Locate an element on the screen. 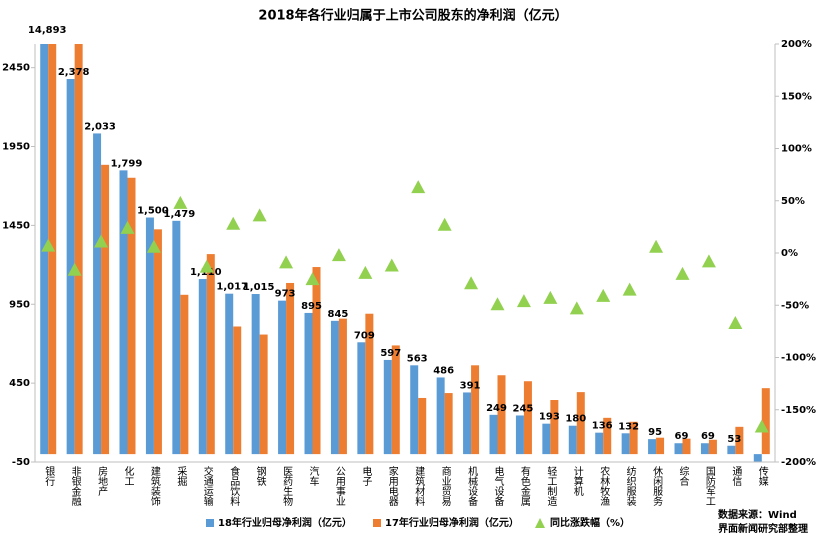 The image size is (826, 538). x-tick-label: 农林牧渔 is located at coordinates (604, 486).